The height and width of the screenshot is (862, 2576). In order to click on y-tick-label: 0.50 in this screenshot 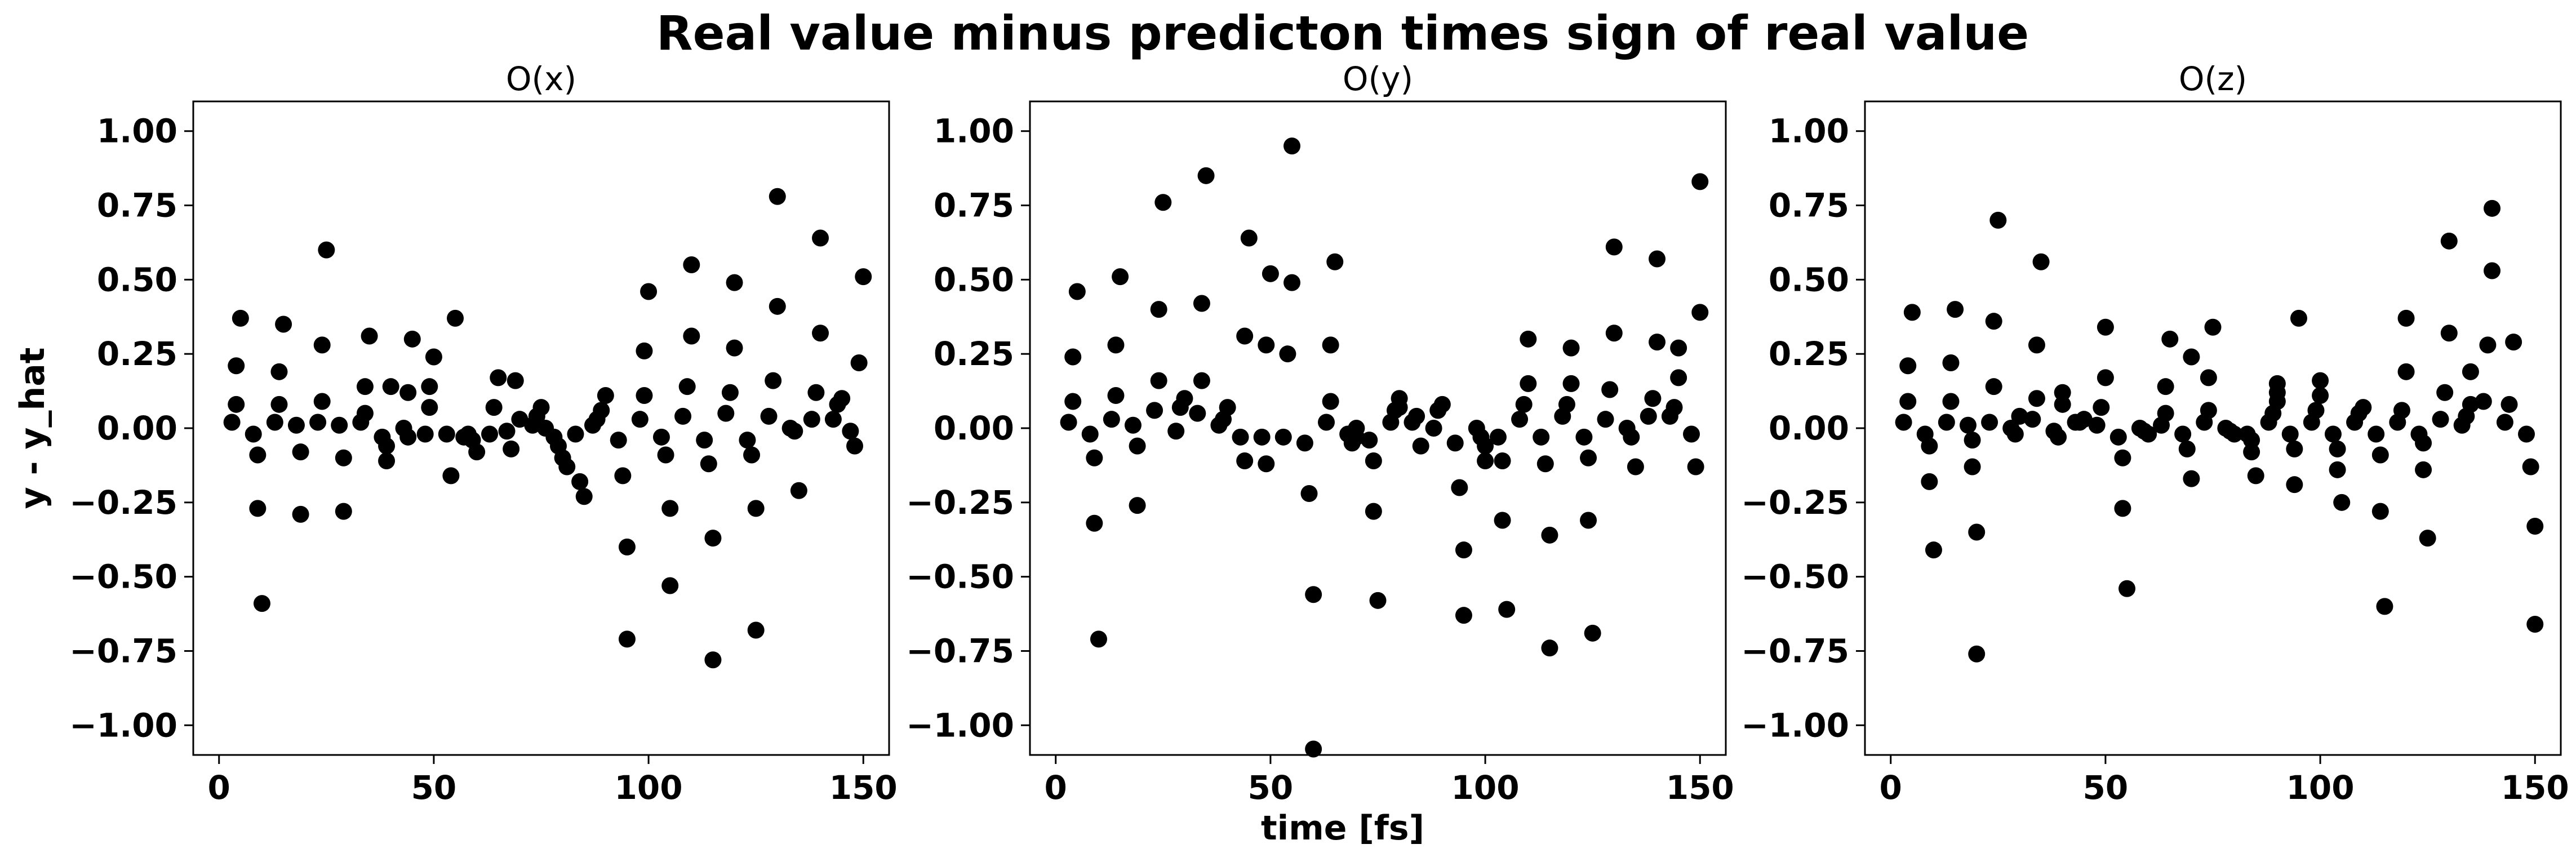, I will do `click(137, 279)`.